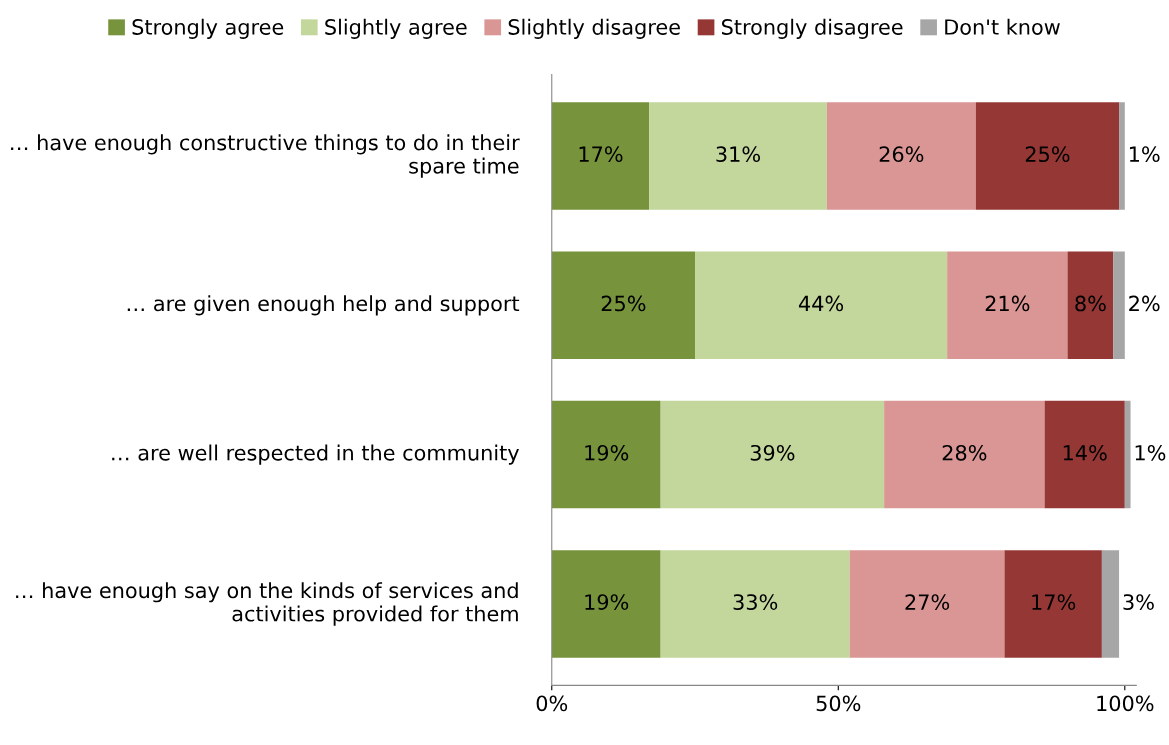 Image resolution: width=1169 pixels, height=745 pixels. What do you see at coordinates (1138, 602) in the screenshot?
I see `data-label: 3%` at bounding box center [1138, 602].